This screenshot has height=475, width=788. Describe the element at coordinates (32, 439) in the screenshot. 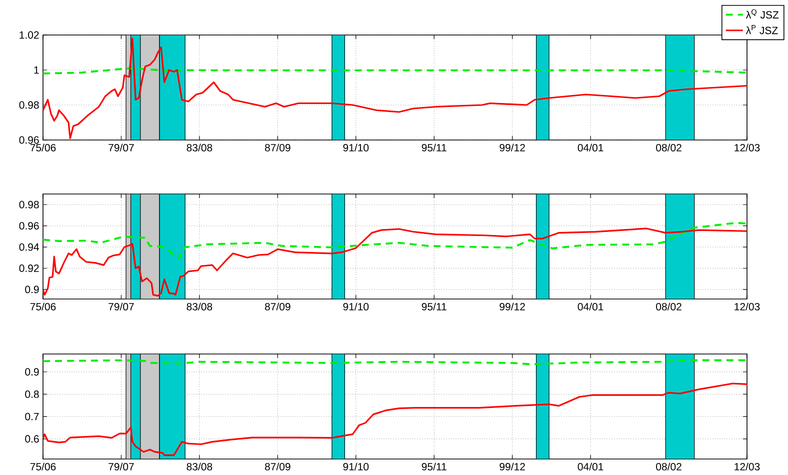

I see `y-tick-label: 0.6` at that location.